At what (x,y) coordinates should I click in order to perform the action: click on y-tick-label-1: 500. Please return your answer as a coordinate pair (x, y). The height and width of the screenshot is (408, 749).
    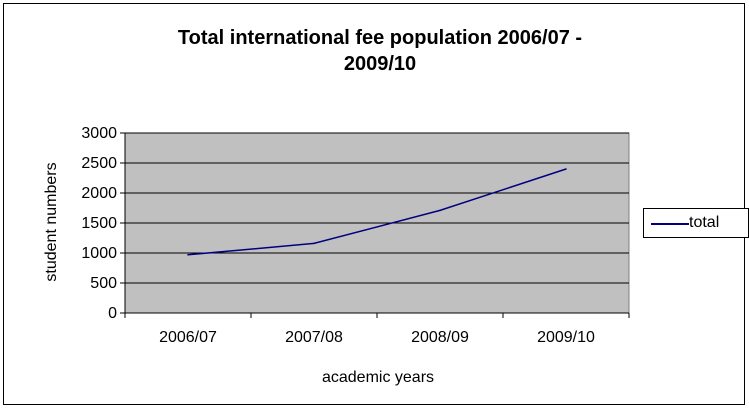
    Looking at the image, I should click on (103, 283).